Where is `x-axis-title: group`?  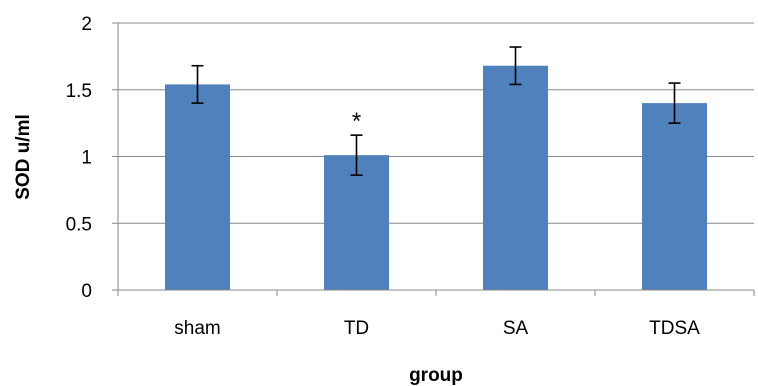 x-axis-title: group is located at coordinates (436, 375).